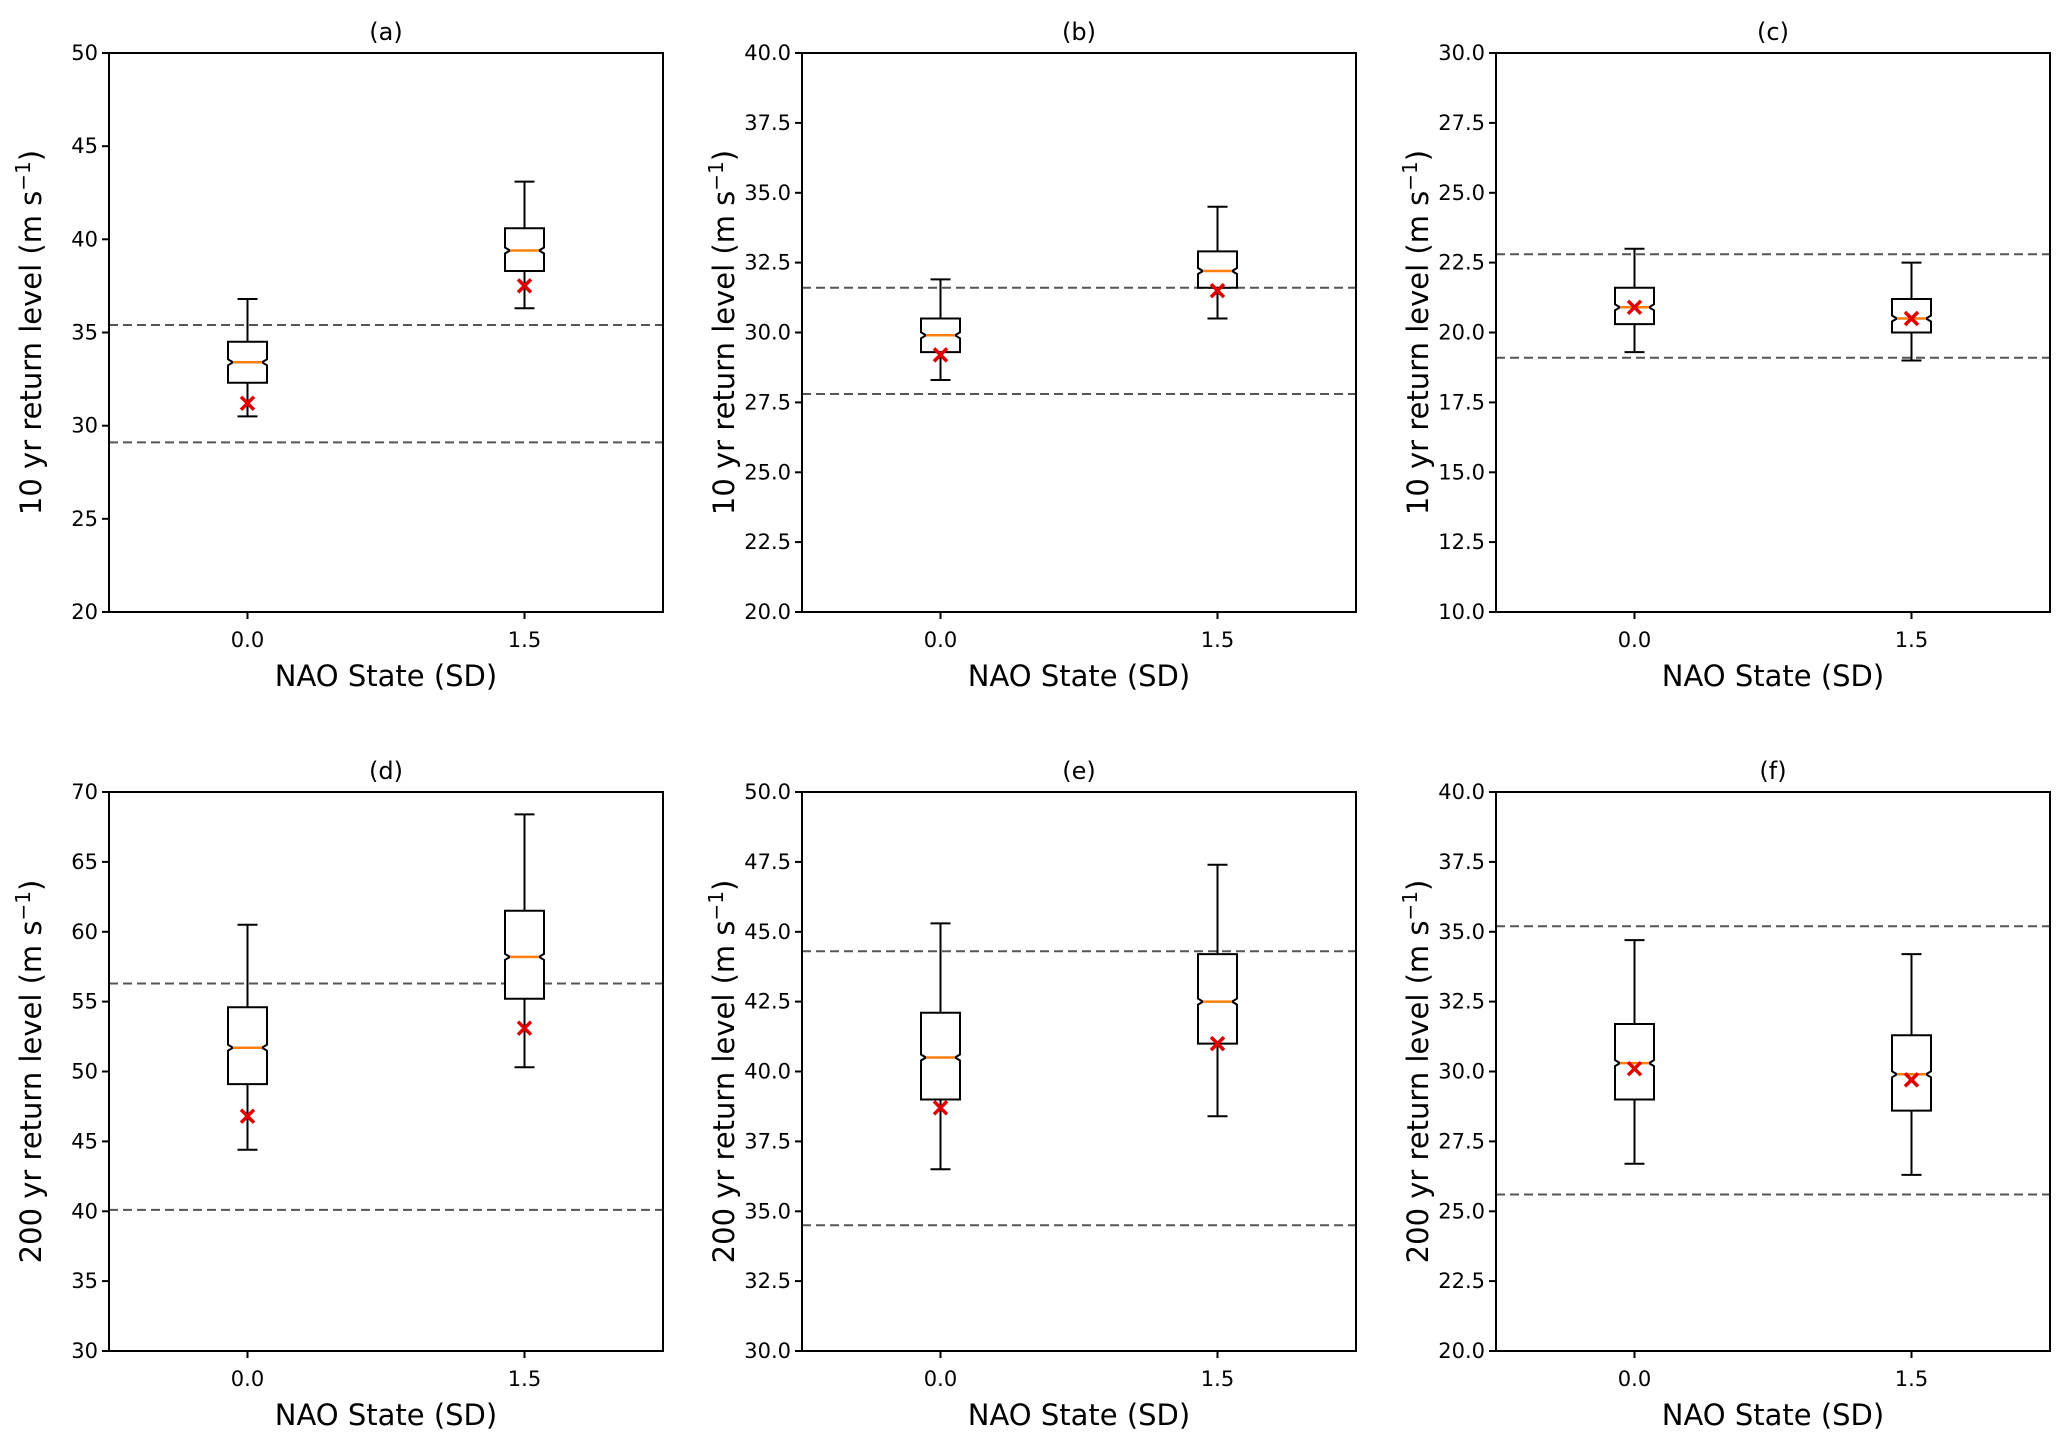  I want to click on y-tick-label: 45.0, so click(767, 932).